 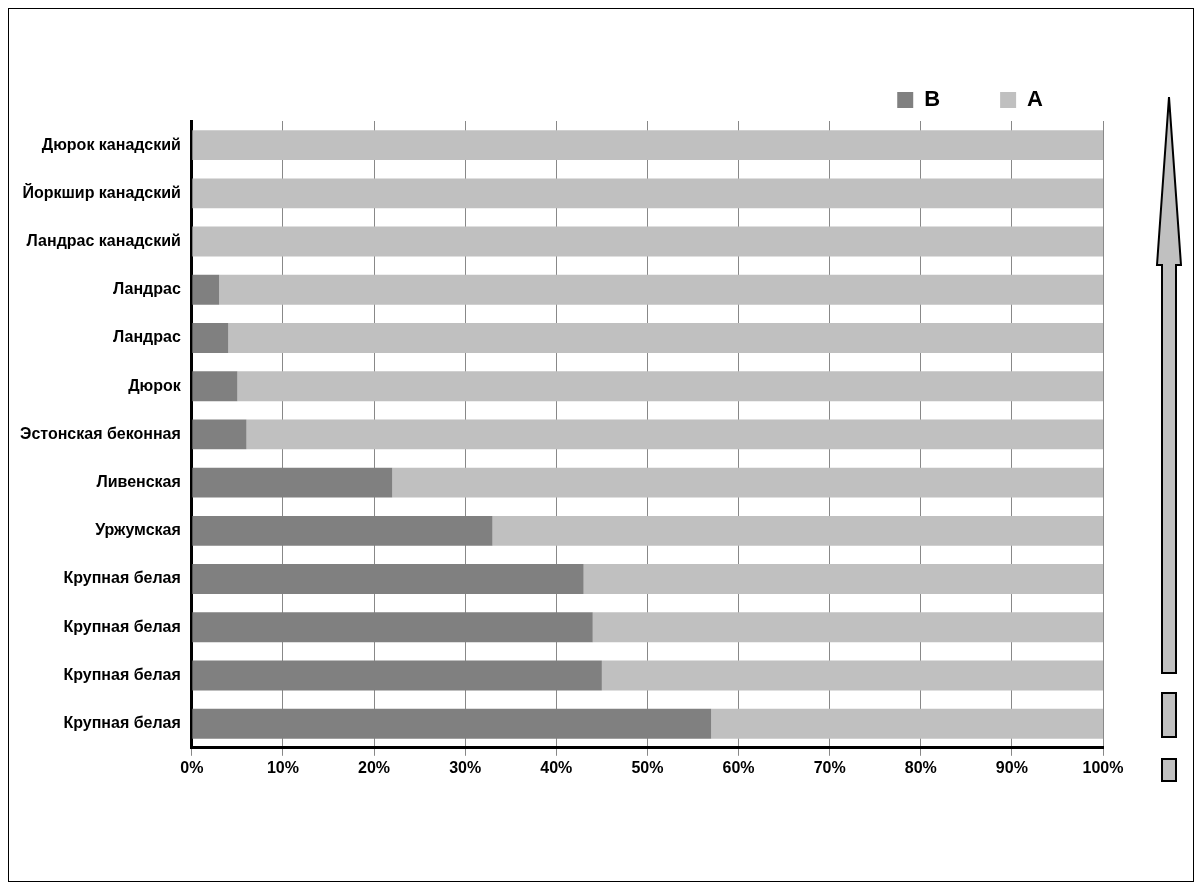 What do you see at coordinates (100, 433) in the screenshot?
I see `y-tick-label: Эстонская беконная` at bounding box center [100, 433].